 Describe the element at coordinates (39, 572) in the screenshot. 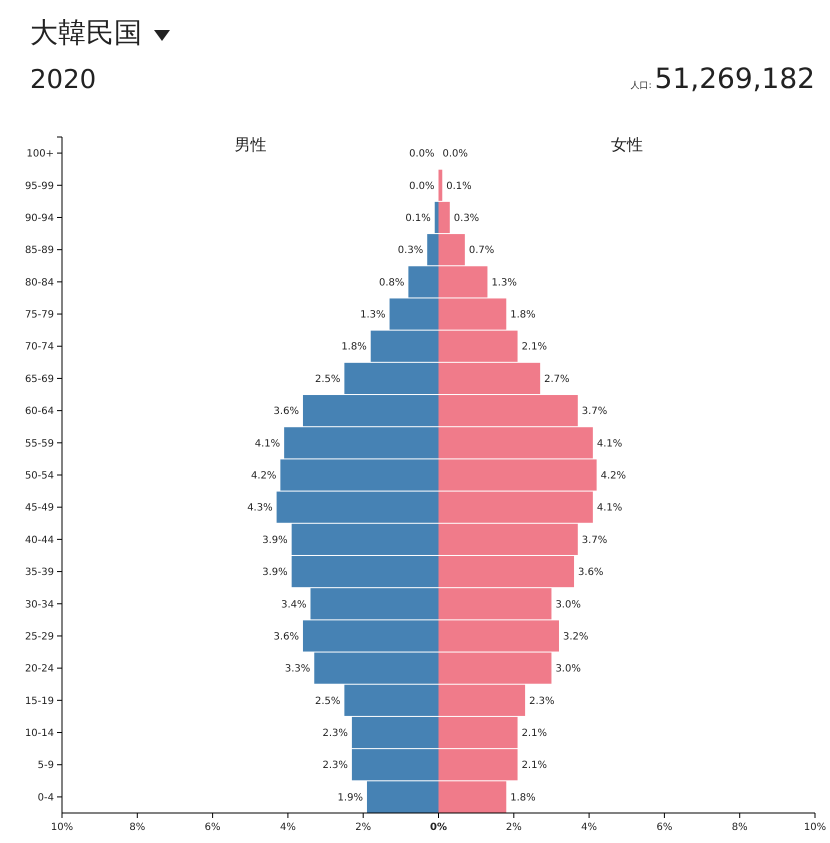

I see `y-tick-label: 35-39` at that location.